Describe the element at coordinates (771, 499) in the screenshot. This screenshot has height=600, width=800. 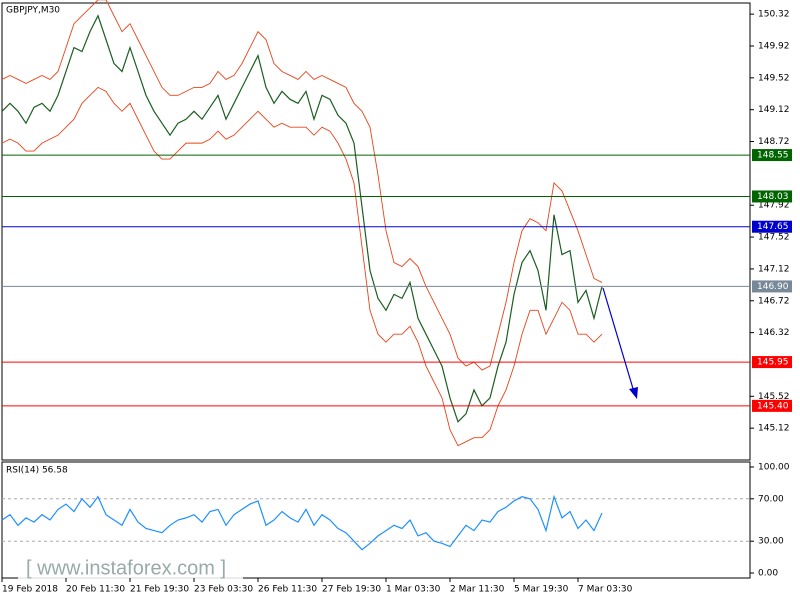
I see `y-tick-label: 70.00` at that location.